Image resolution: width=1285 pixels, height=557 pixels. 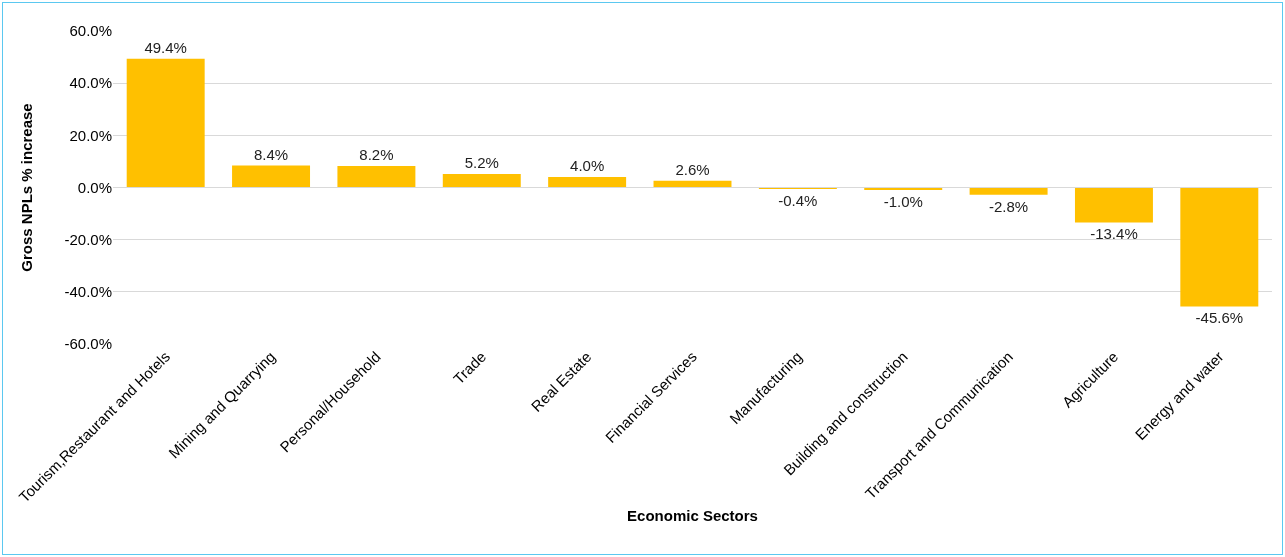 I want to click on y-tick-label: -60.0%, so click(x=88, y=344).